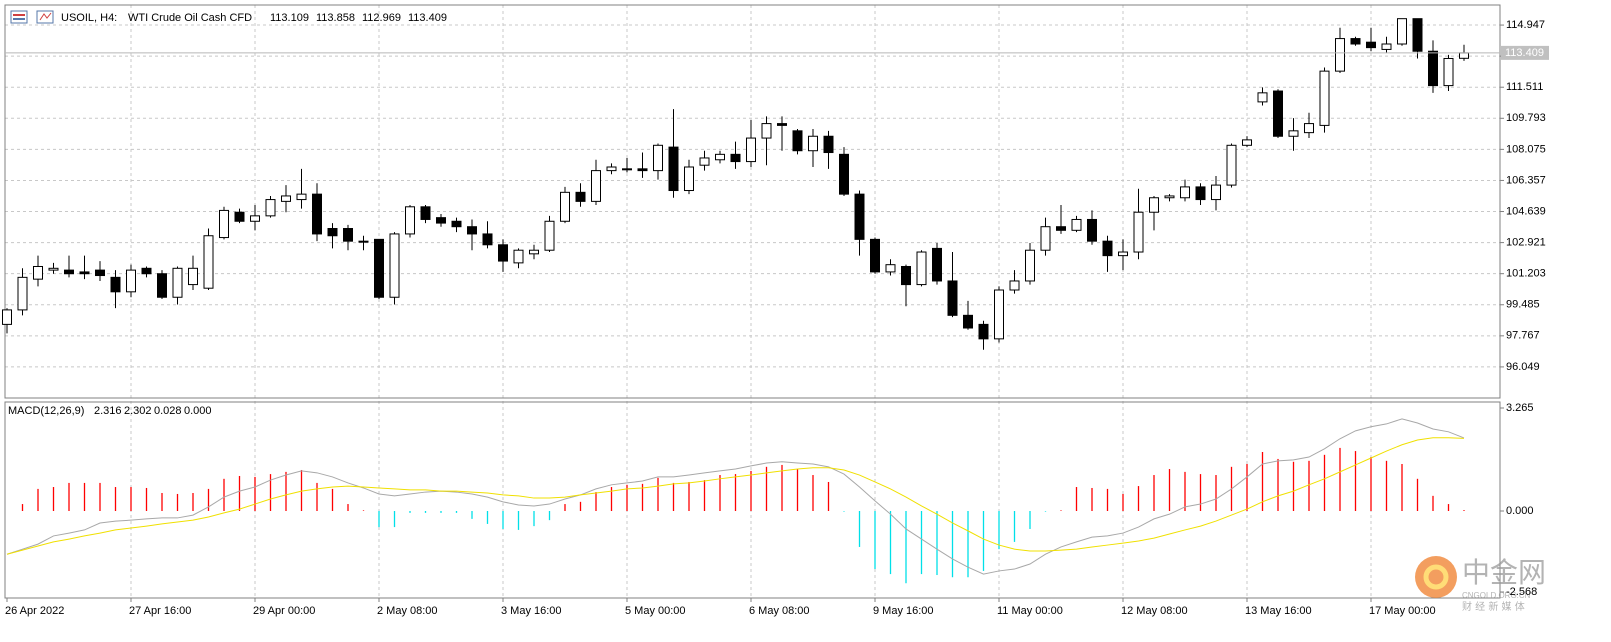 This screenshot has width=1611, height=642. I want to click on x-tick-label: 11 May 00:00, so click(1030, 611).